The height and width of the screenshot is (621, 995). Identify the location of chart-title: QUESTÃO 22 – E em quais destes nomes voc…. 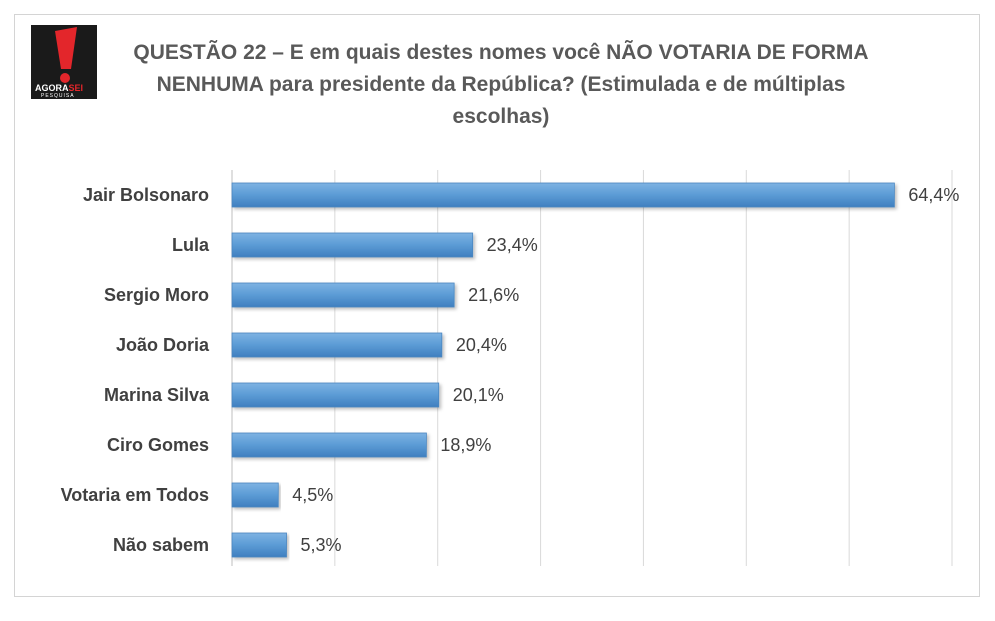
(501, 84).